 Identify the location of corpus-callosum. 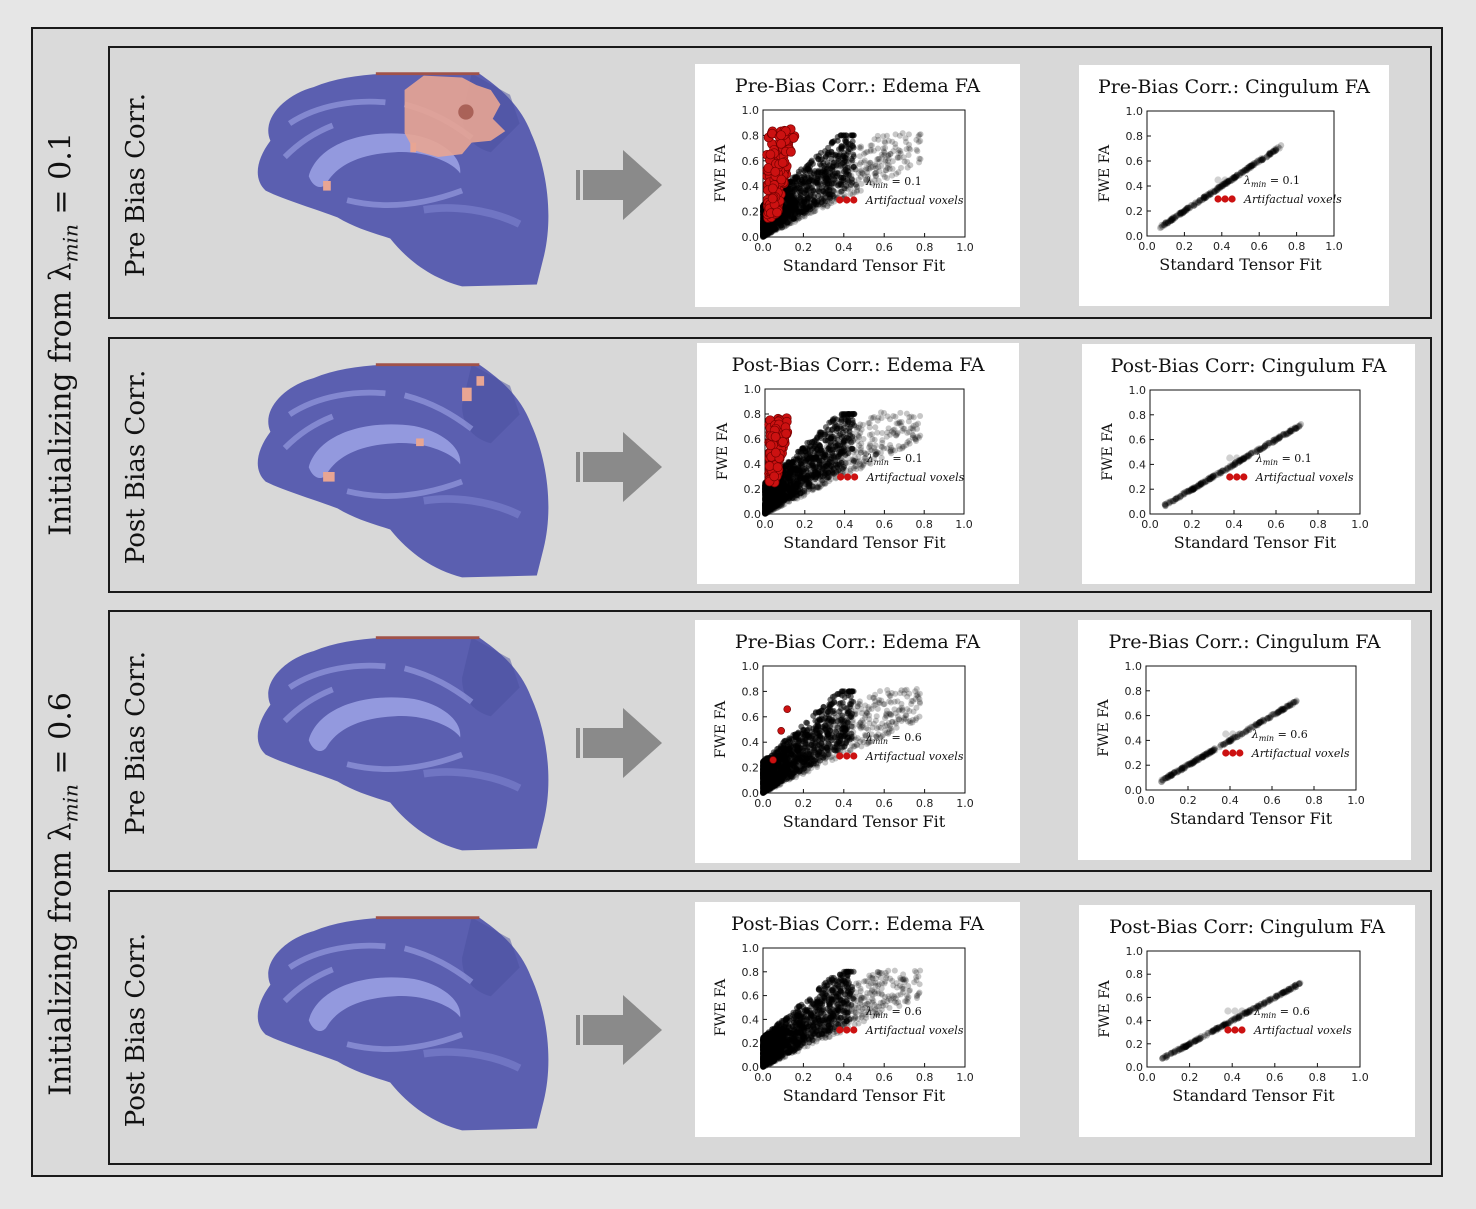
(384, 1004).